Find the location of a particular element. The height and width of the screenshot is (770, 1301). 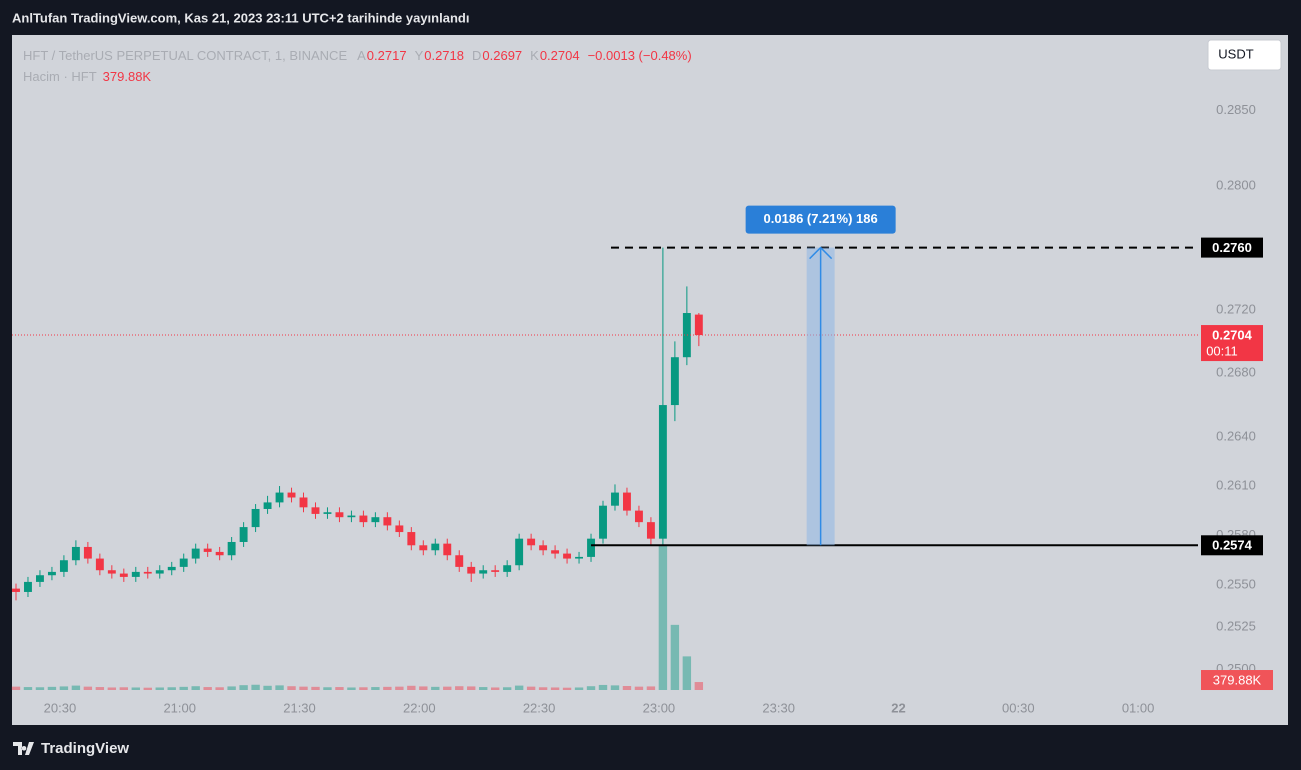

y-tick-label: 0.2525 is located at coordinates (1236, 626).